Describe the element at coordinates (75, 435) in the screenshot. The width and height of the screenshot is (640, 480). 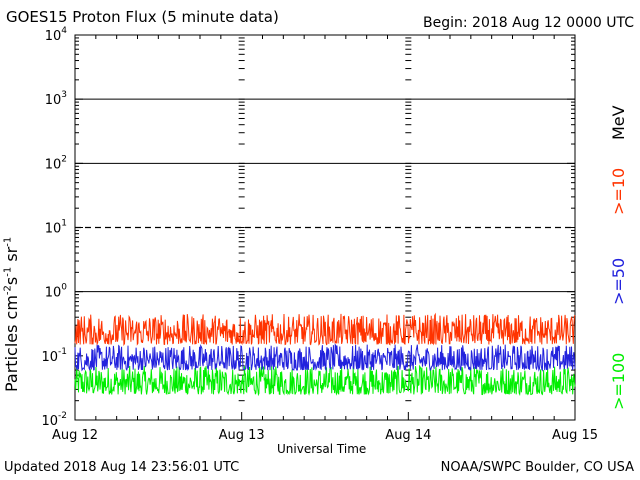
I see `x-tick-label-0: Aug 12` at that location.